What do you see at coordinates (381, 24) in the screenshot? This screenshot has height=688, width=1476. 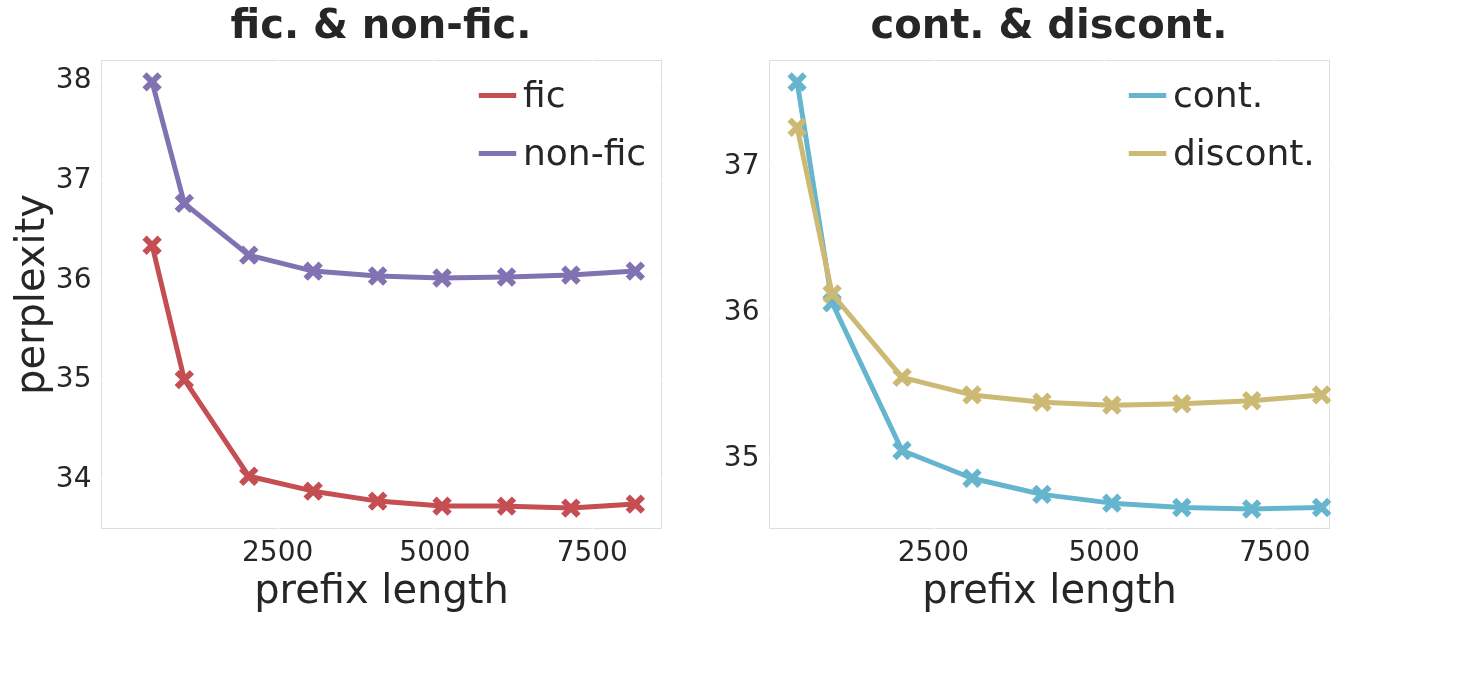 I see `chart-title: fic. & non-fic.` at bounding box center [381, 24].